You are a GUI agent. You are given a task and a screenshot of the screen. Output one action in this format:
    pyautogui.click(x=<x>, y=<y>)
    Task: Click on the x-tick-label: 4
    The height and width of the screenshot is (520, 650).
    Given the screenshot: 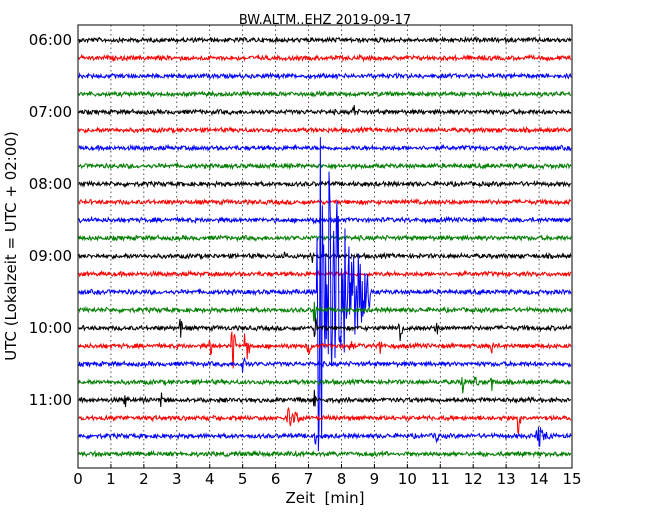 What is the action you would take?
    pyautogui.click(x=210, y=479)
    